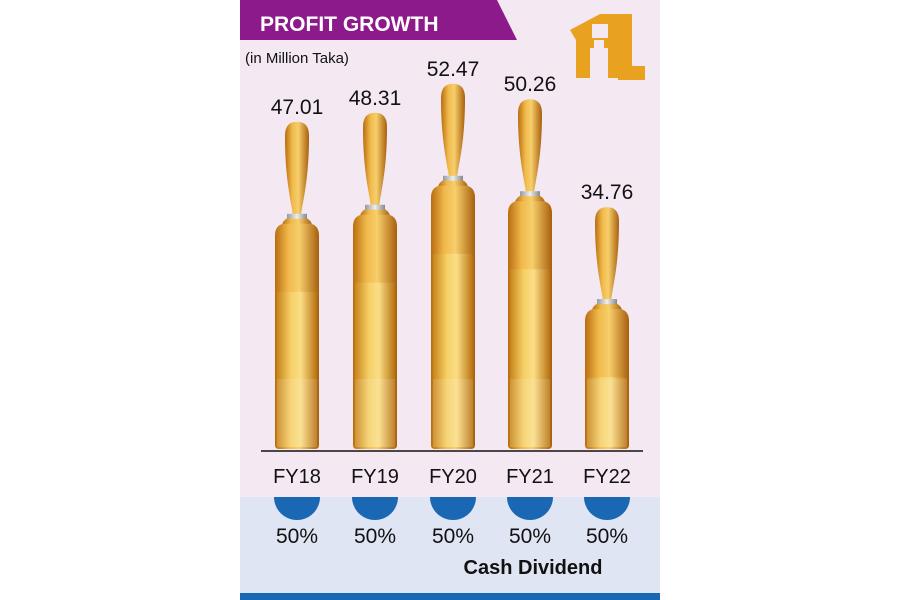 Image resolution: width=900 pixels, height=600 pixels. I want to click on ampoule-bar-FY19, so click(375, 280).